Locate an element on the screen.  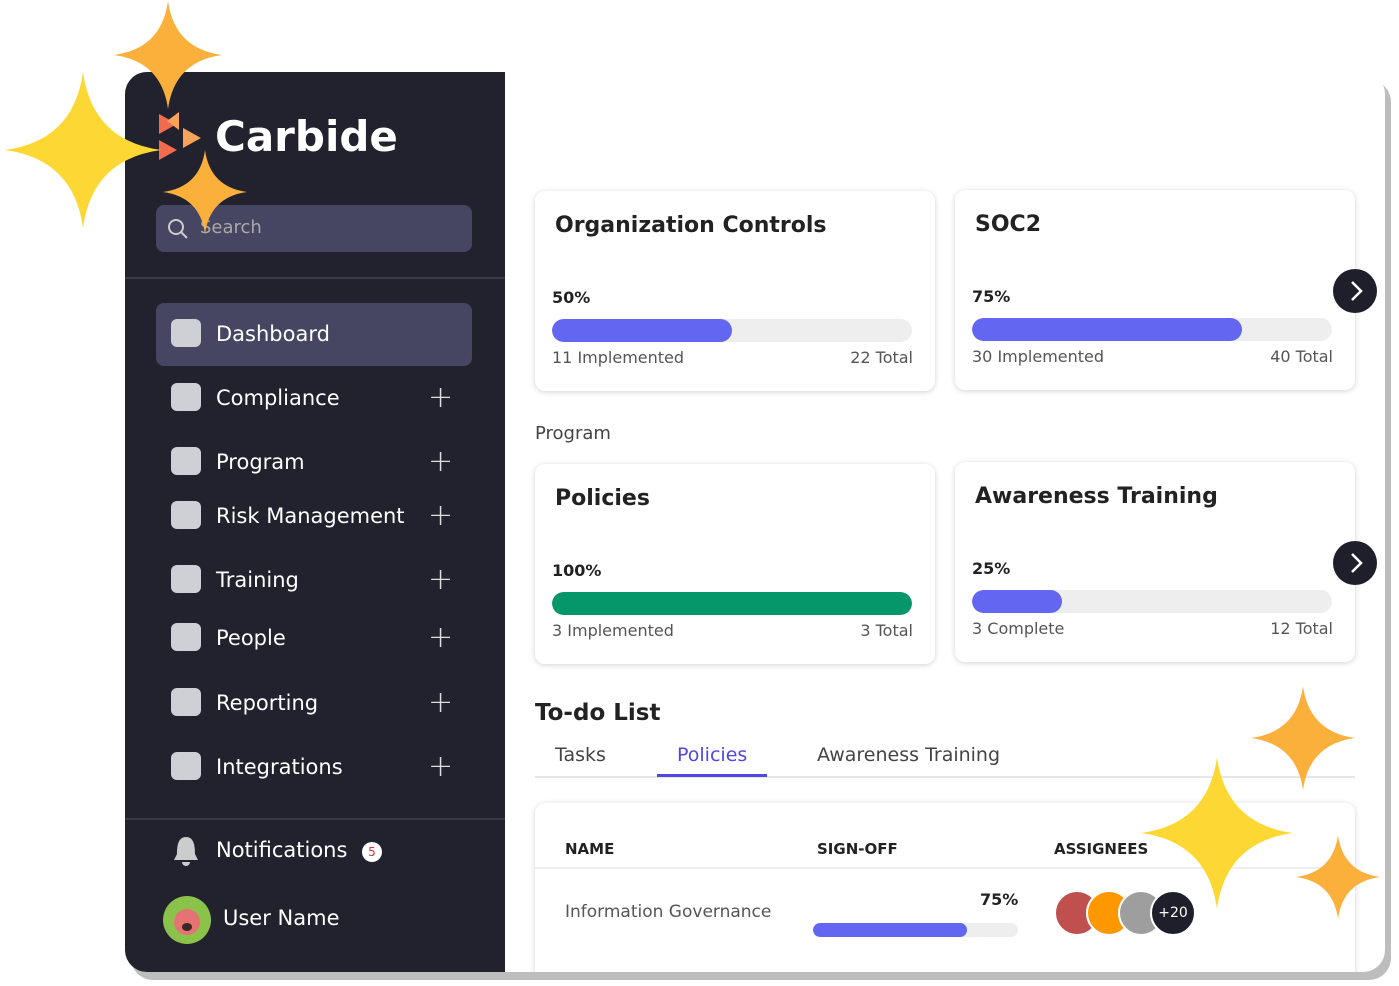
total-label: 22 Total is located at coordinates (881, 357).